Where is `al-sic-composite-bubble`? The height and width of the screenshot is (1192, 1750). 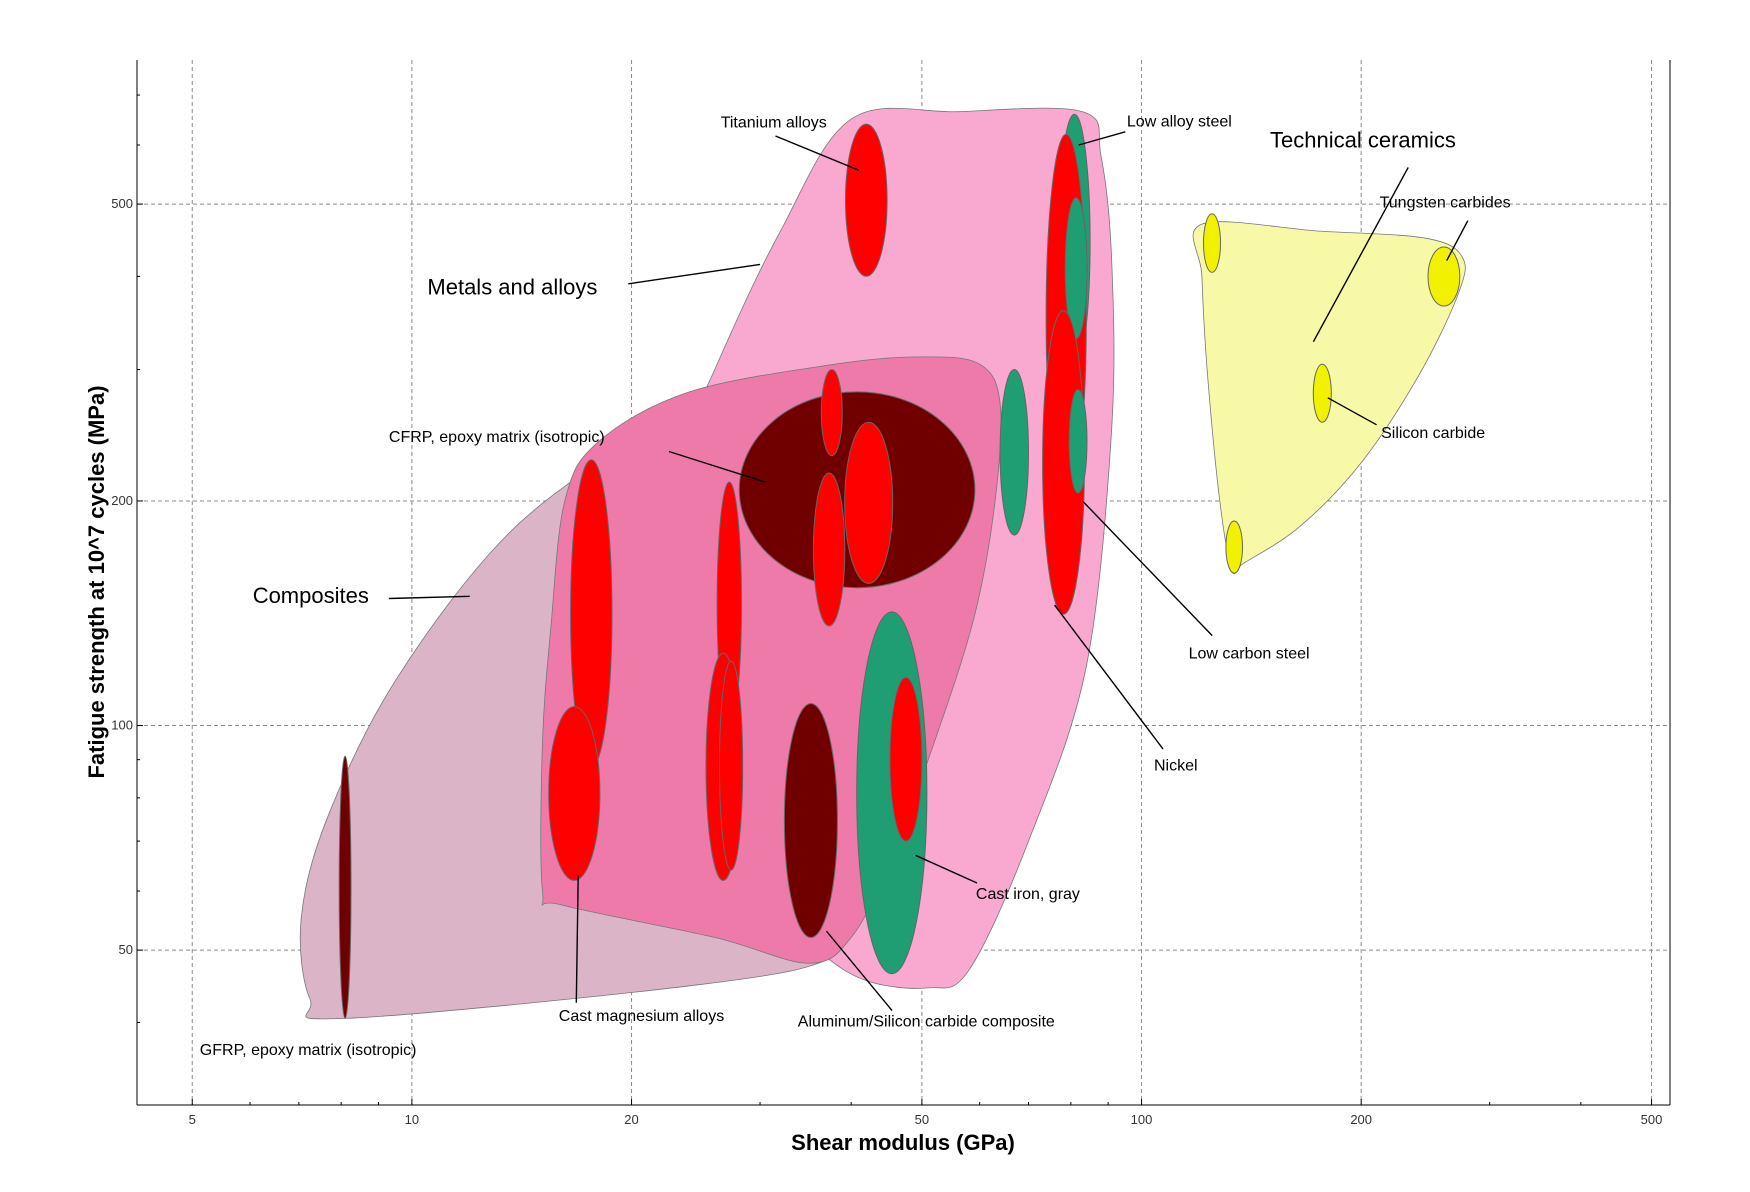
al-sic-composite-bubble is located at coordinates (810, 820).